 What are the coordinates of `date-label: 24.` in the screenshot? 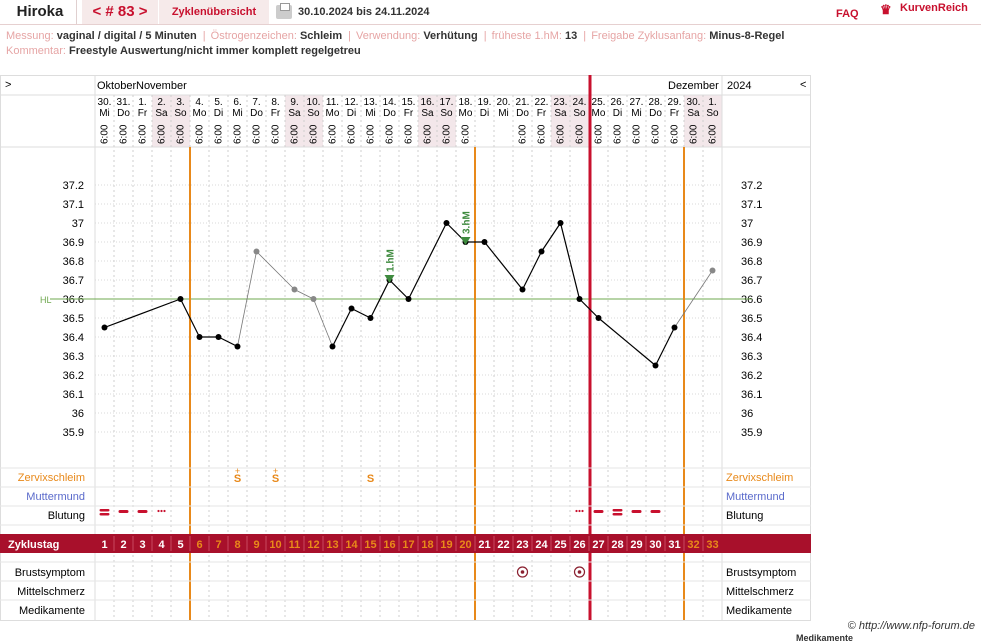 It's located at (580, 102).